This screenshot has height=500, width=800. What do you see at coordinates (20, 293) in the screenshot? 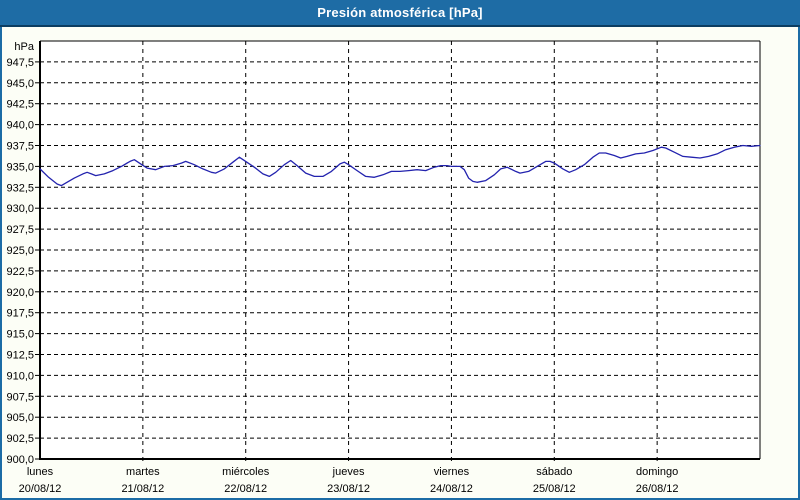
I see `y-tick-label: 920,0` at bounding box center [20, 293].